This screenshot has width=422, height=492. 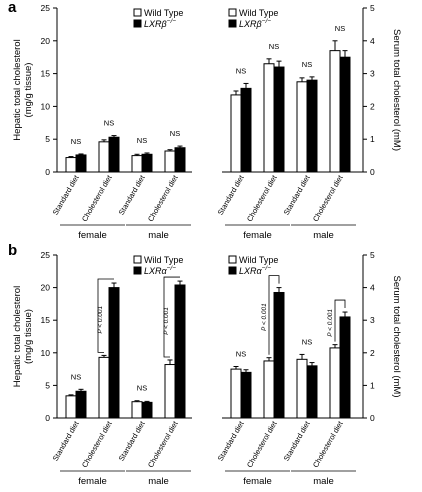 What do you see at coordinates (12, 250) in the screenshot?
I see `panel-letter: b` at bounding box center [12, 250].